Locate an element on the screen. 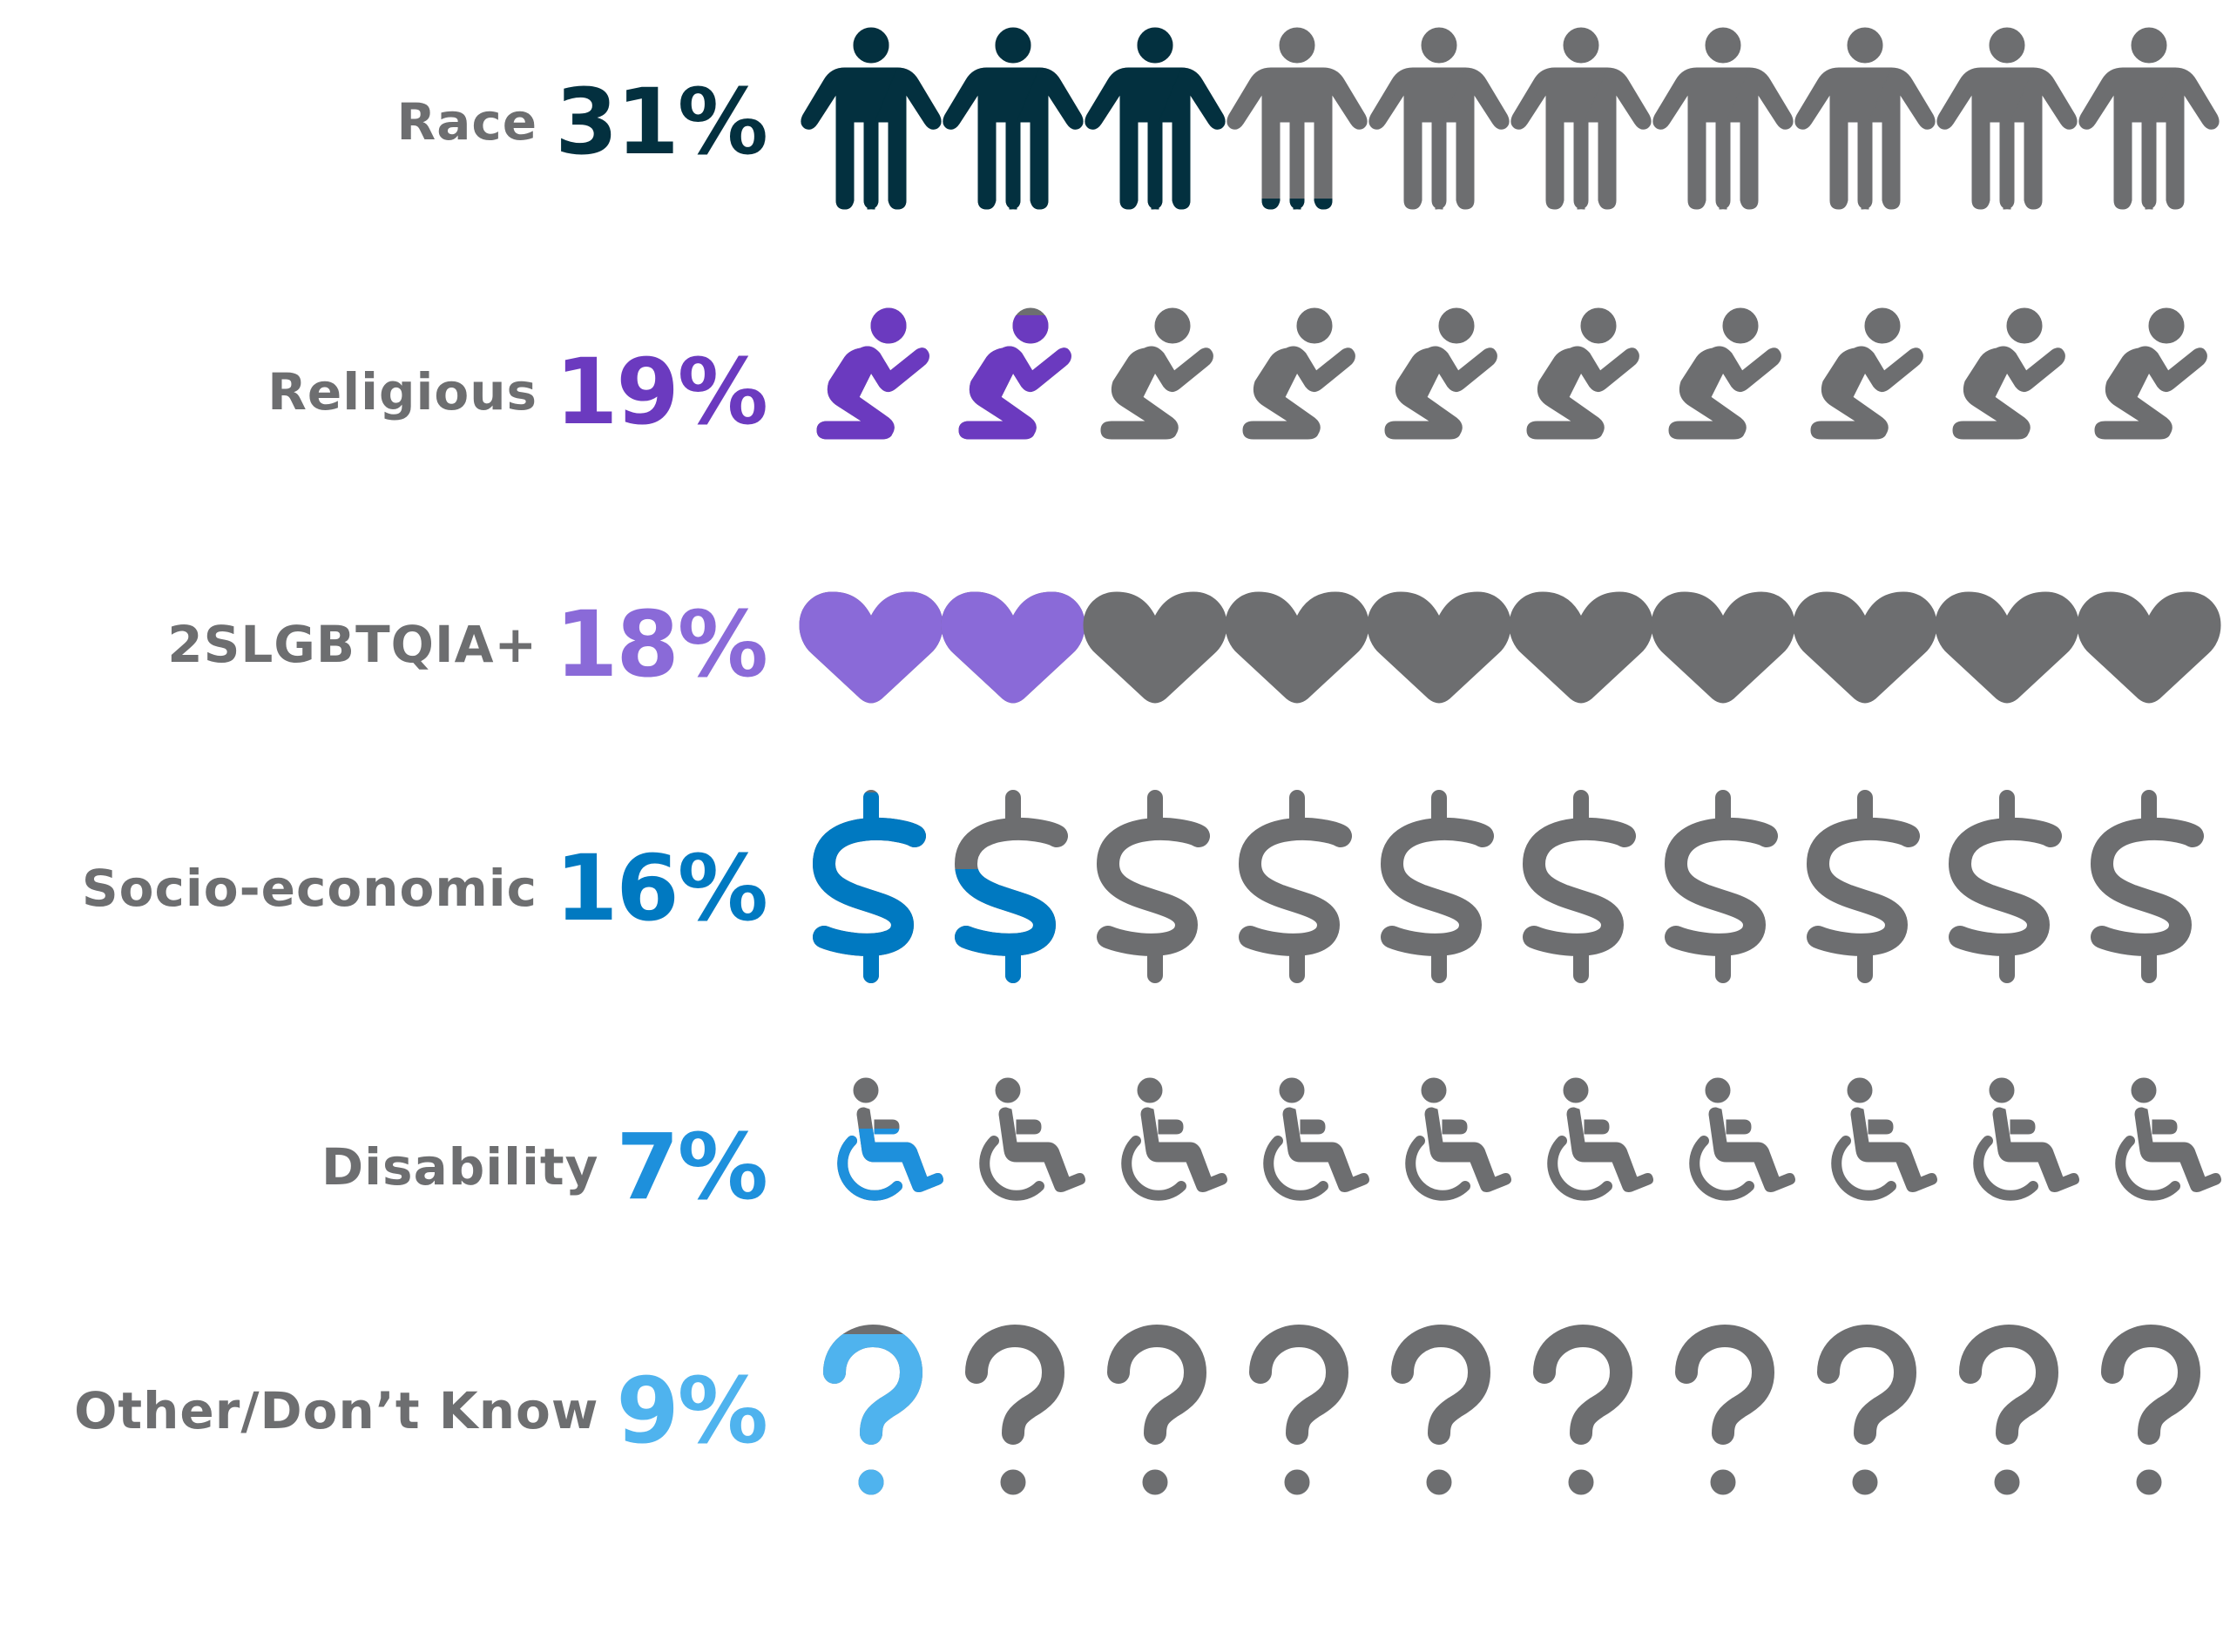 The image size is (2230, 1652). category-label: Disability is located at coordinates (460, 1167).